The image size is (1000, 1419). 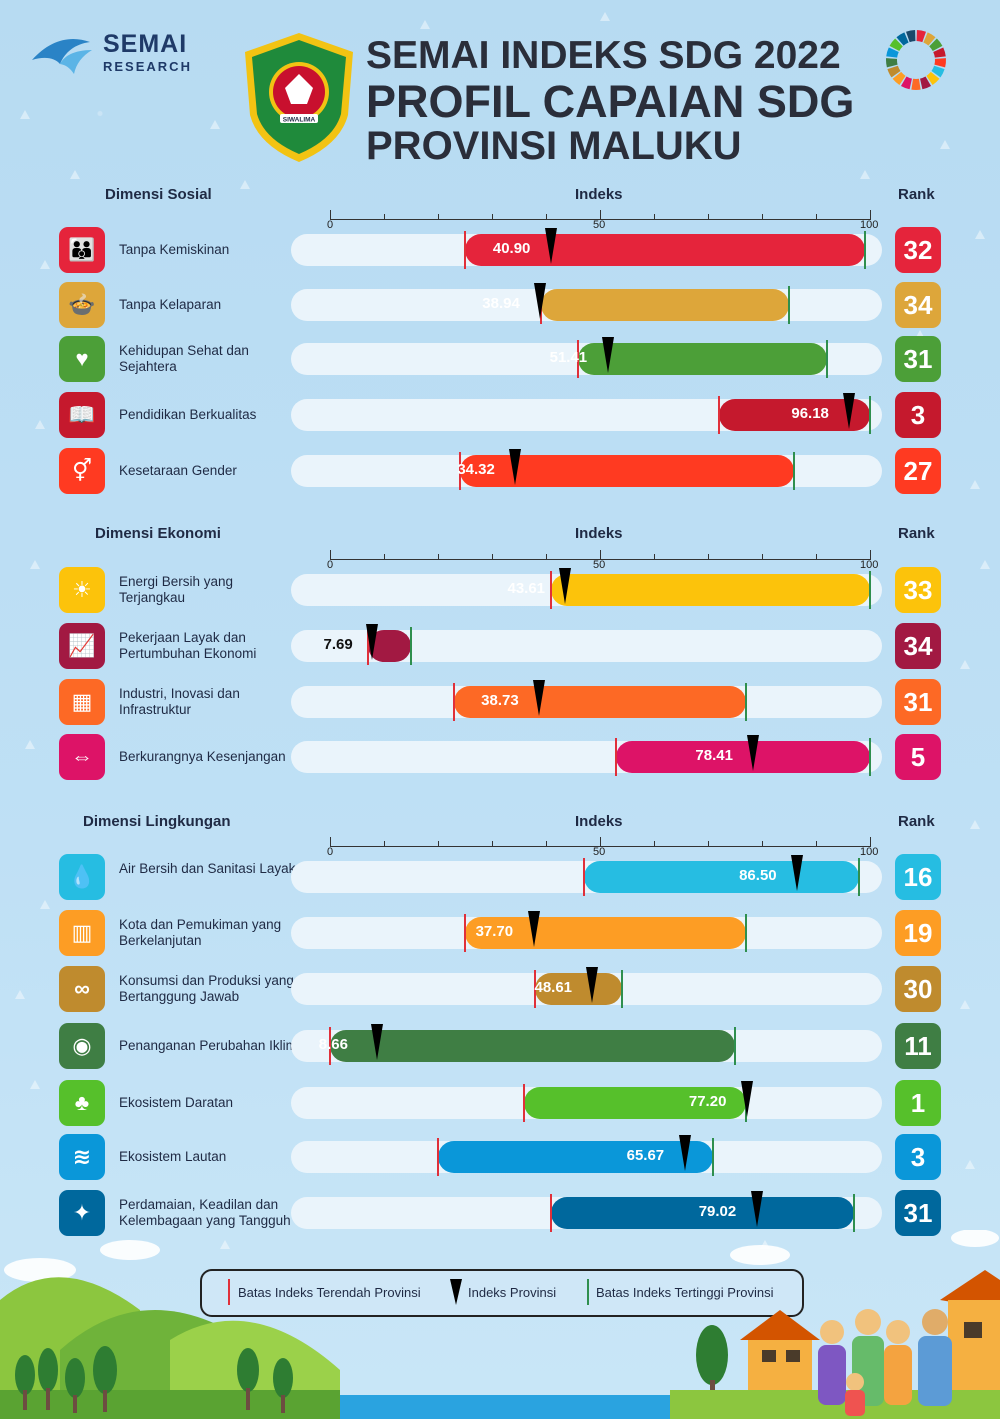 What do you see at coordinates (600, 552) in the screenshot?
I see `x-axis` at bounding box center [600, 552].